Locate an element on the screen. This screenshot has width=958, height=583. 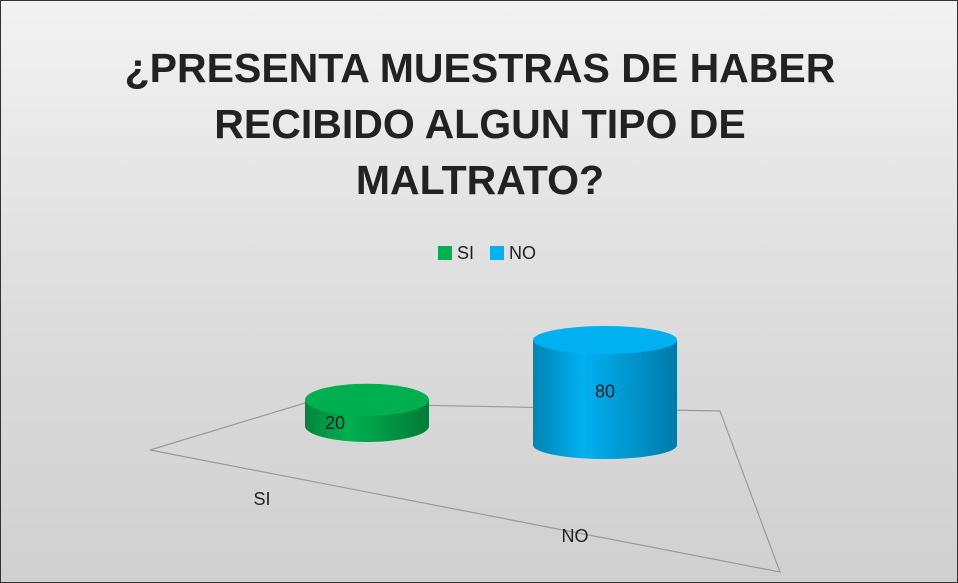
data-label: 80 is located at coordinates (605, 391).